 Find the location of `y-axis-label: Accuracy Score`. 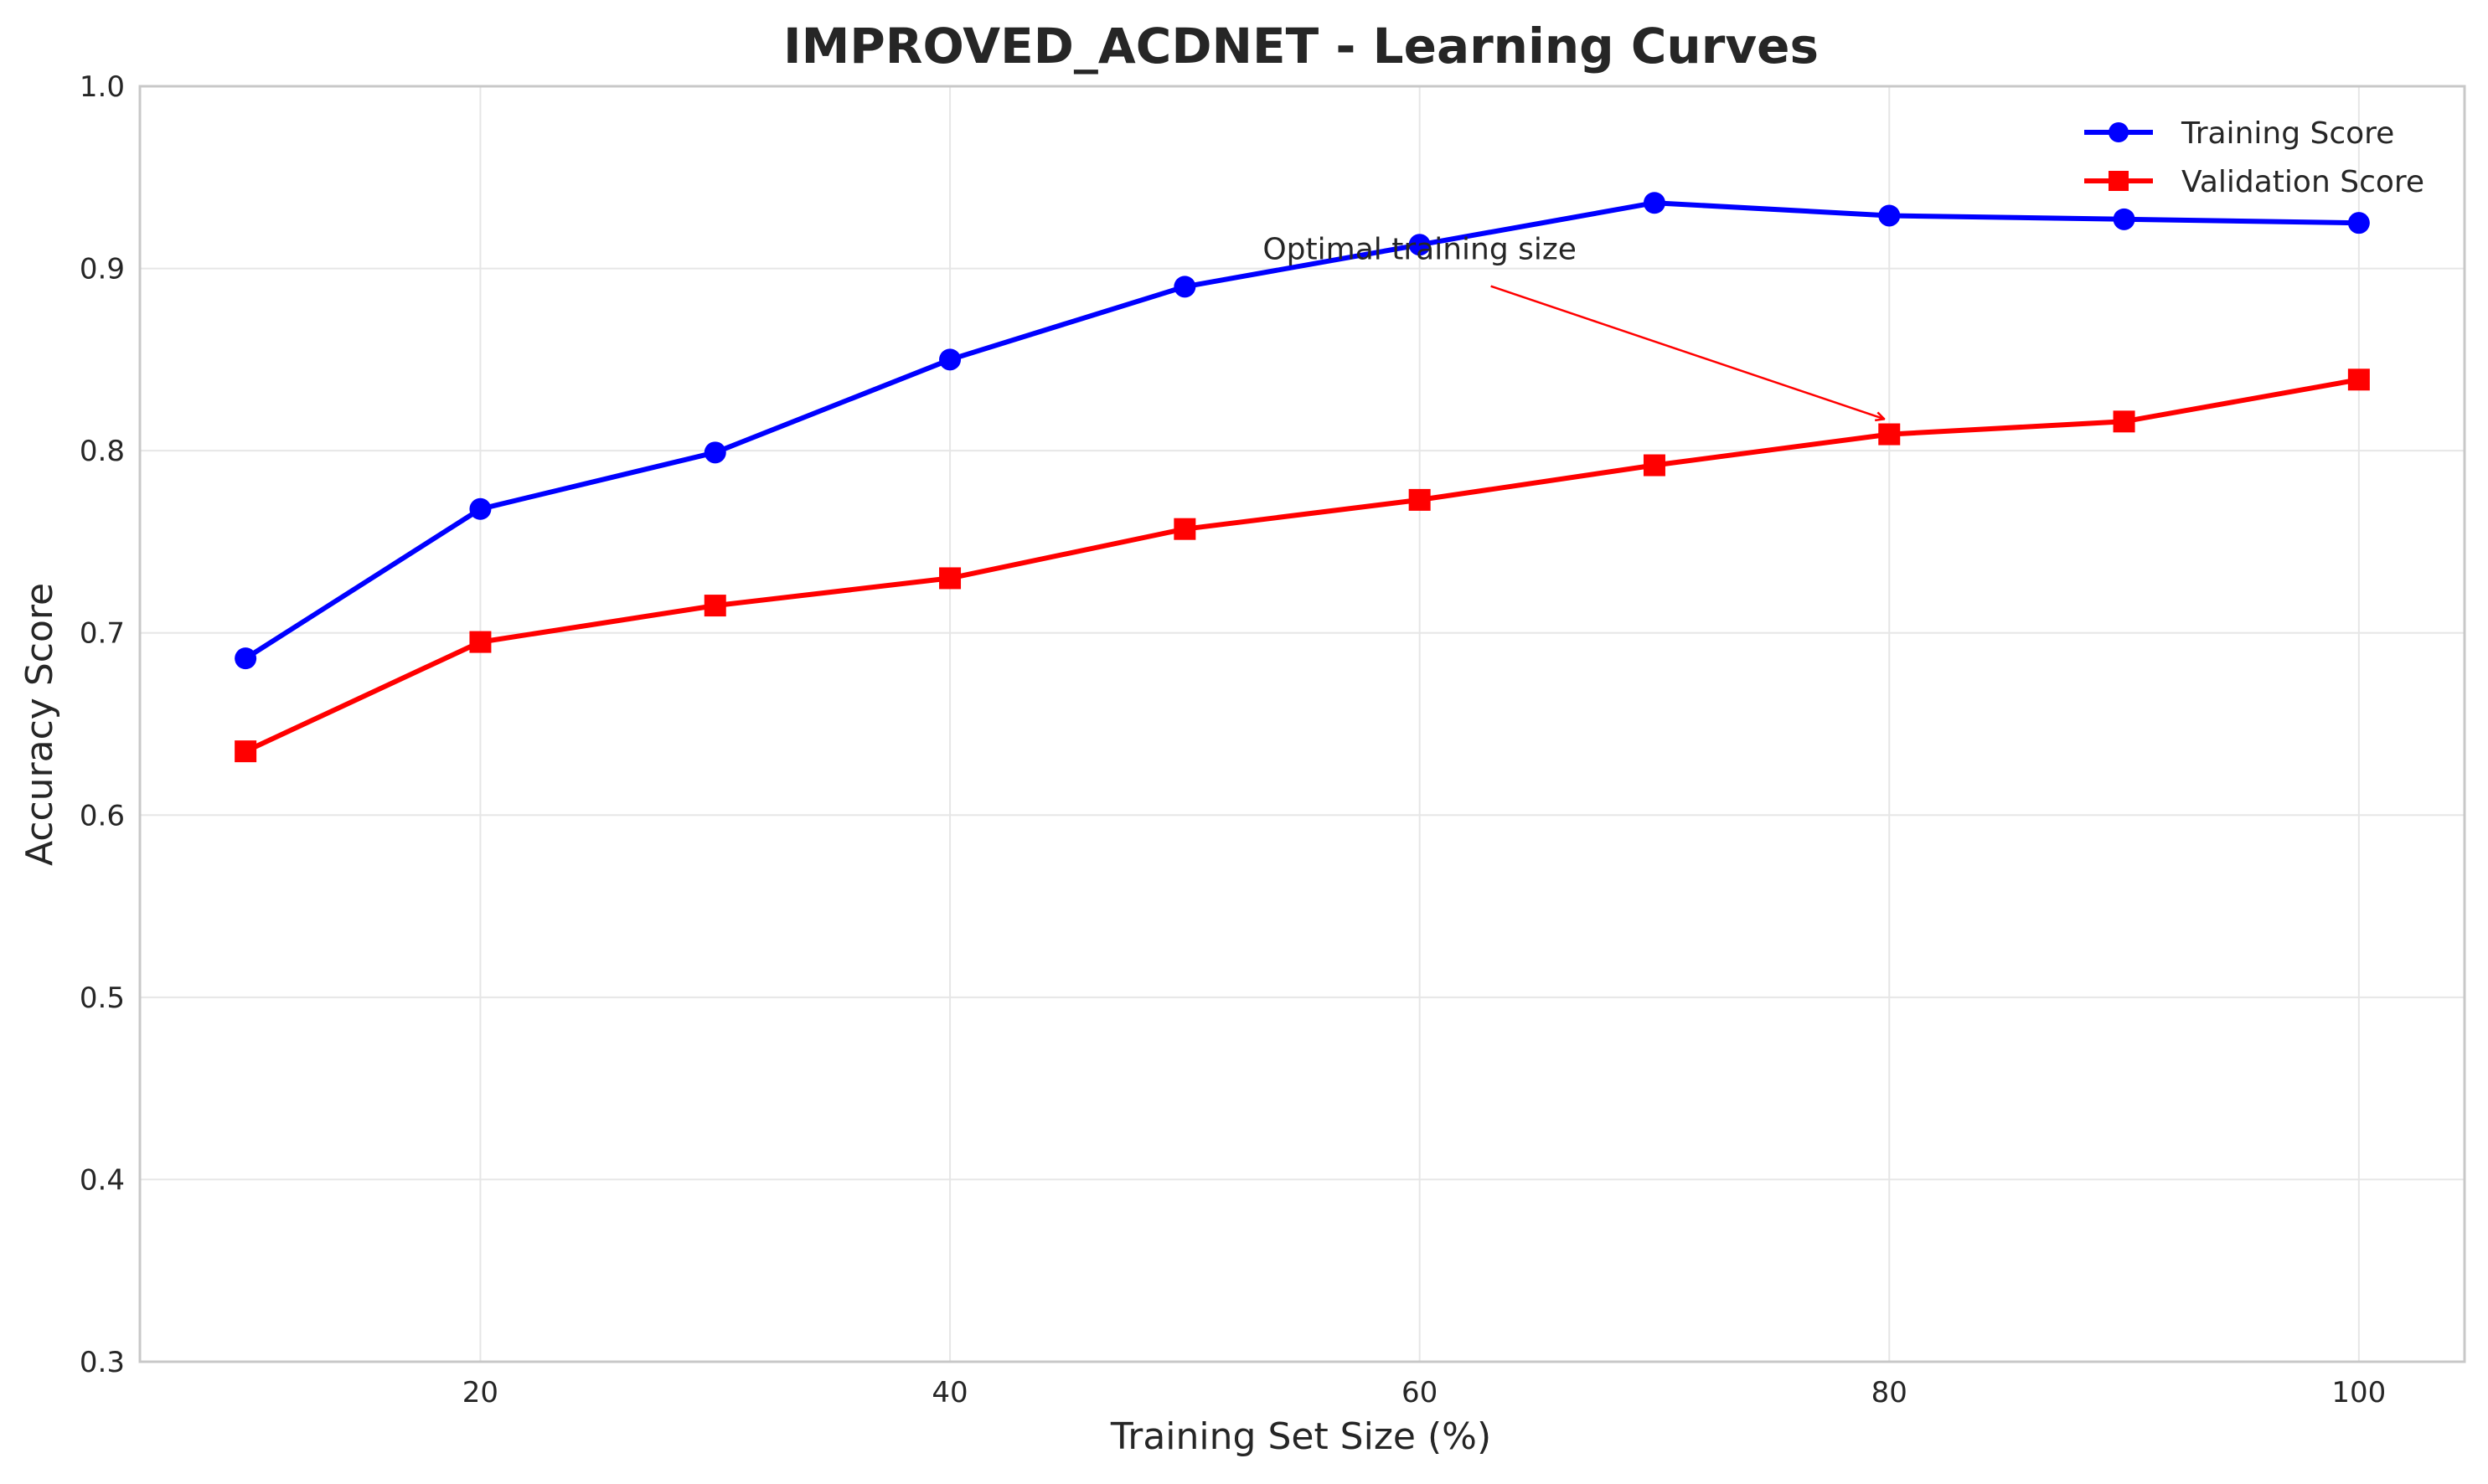

y-axis-label: Accuracy Score is located at coordinates (39, 724).